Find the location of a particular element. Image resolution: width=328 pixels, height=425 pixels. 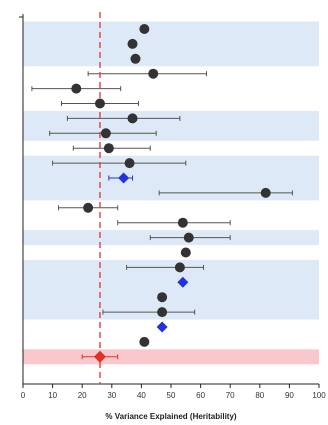

x-tick-labels: 0 10 20 30 40 50 60 70 80 90 100 is located at coordinates (173, 395).